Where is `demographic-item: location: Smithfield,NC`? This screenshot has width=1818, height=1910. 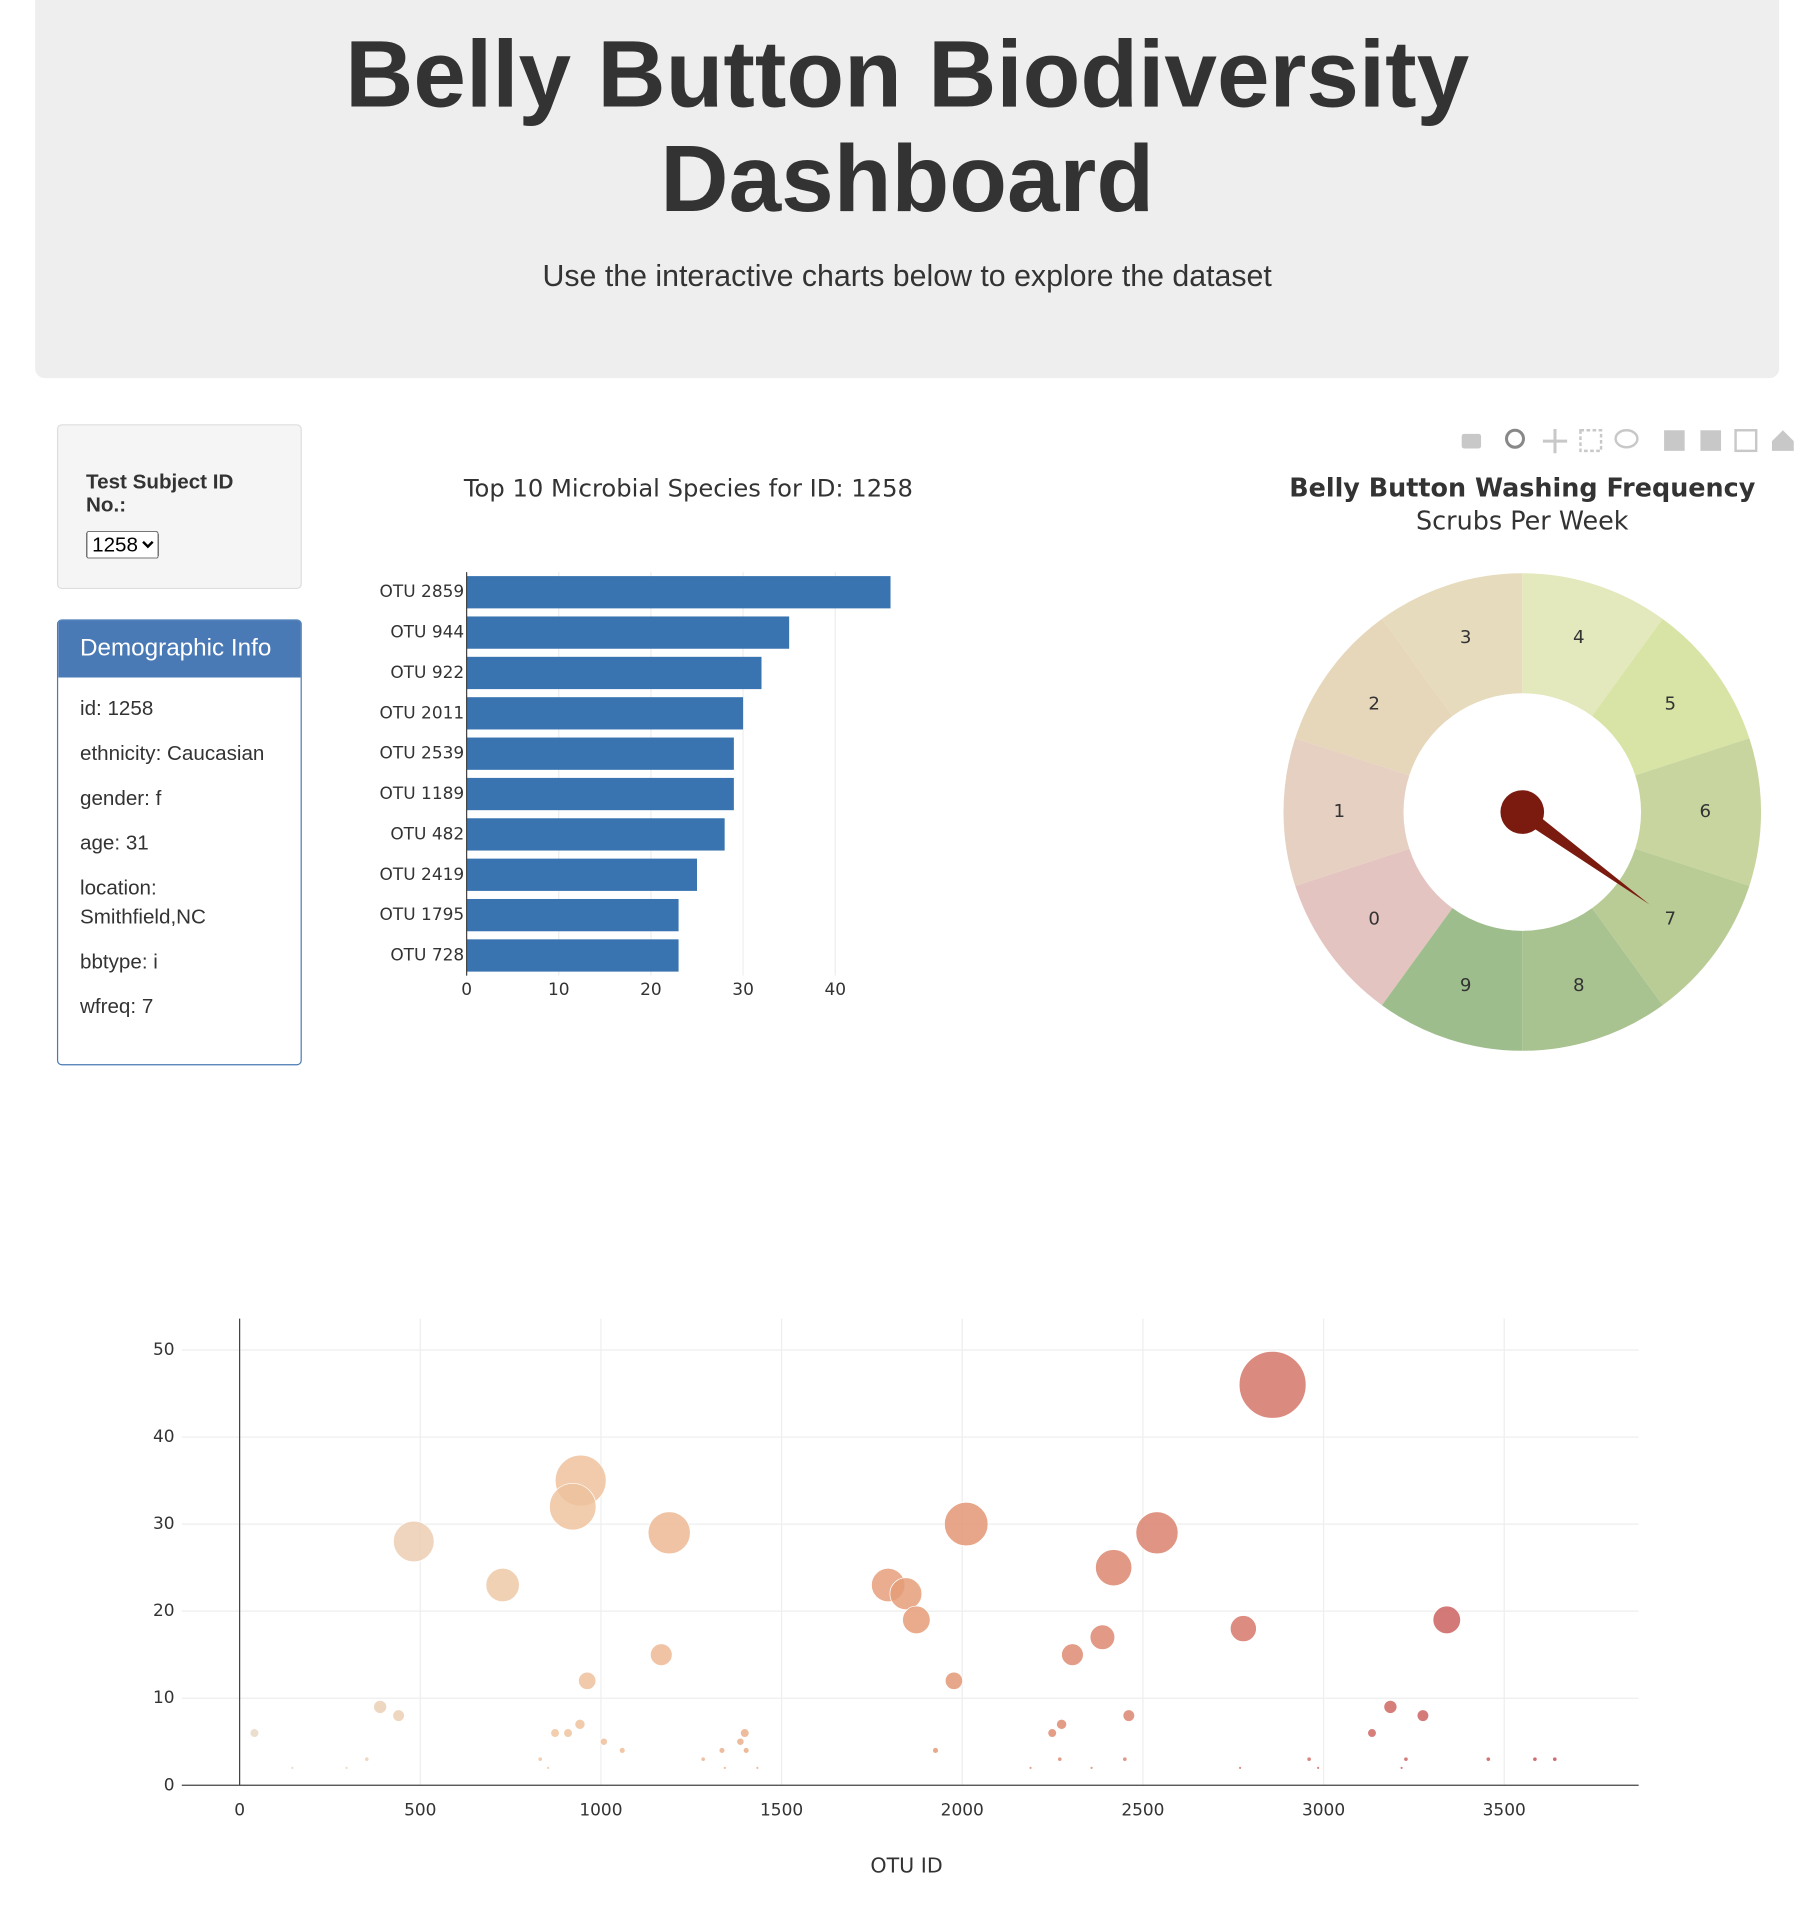 demographic-item: location: Smithfield,NC is located at coordinates (142, 902).